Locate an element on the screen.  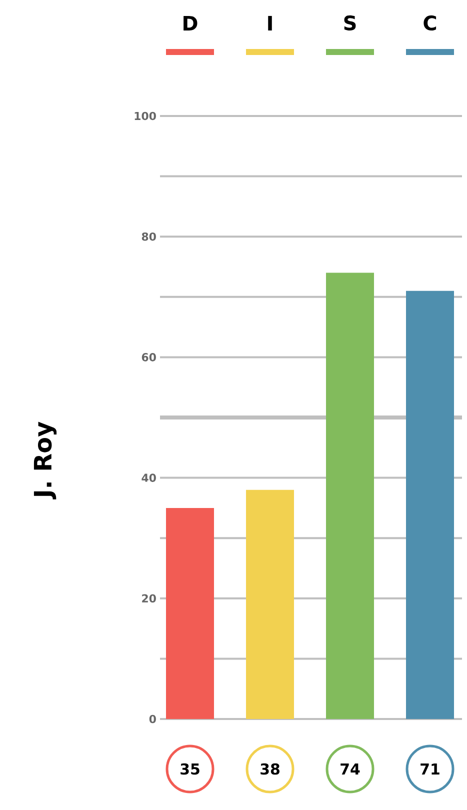
data-label: 35 is located at coordinates (190, 769).